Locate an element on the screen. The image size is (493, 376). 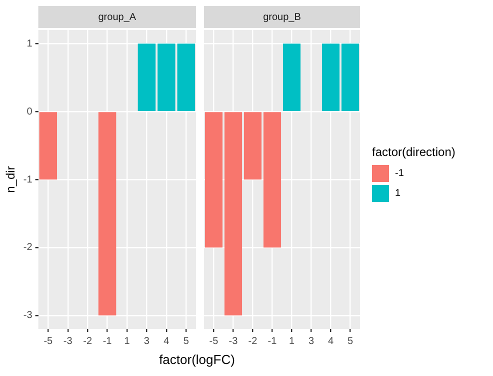
legend-title: factor(direction) is located at coordinates (414, 152).